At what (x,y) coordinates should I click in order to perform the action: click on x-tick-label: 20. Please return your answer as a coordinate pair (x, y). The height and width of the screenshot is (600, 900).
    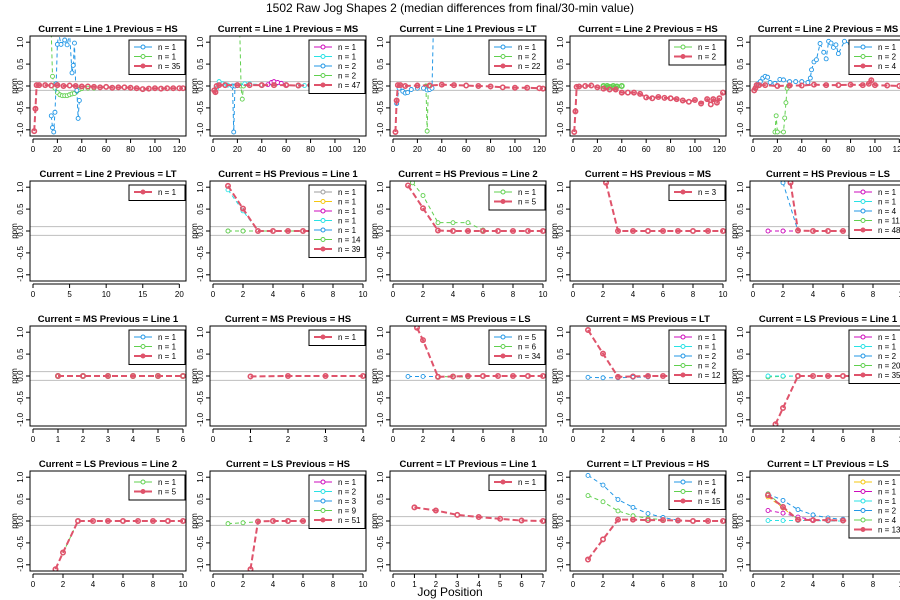
    Looking at the image, I should click on (417, 149).